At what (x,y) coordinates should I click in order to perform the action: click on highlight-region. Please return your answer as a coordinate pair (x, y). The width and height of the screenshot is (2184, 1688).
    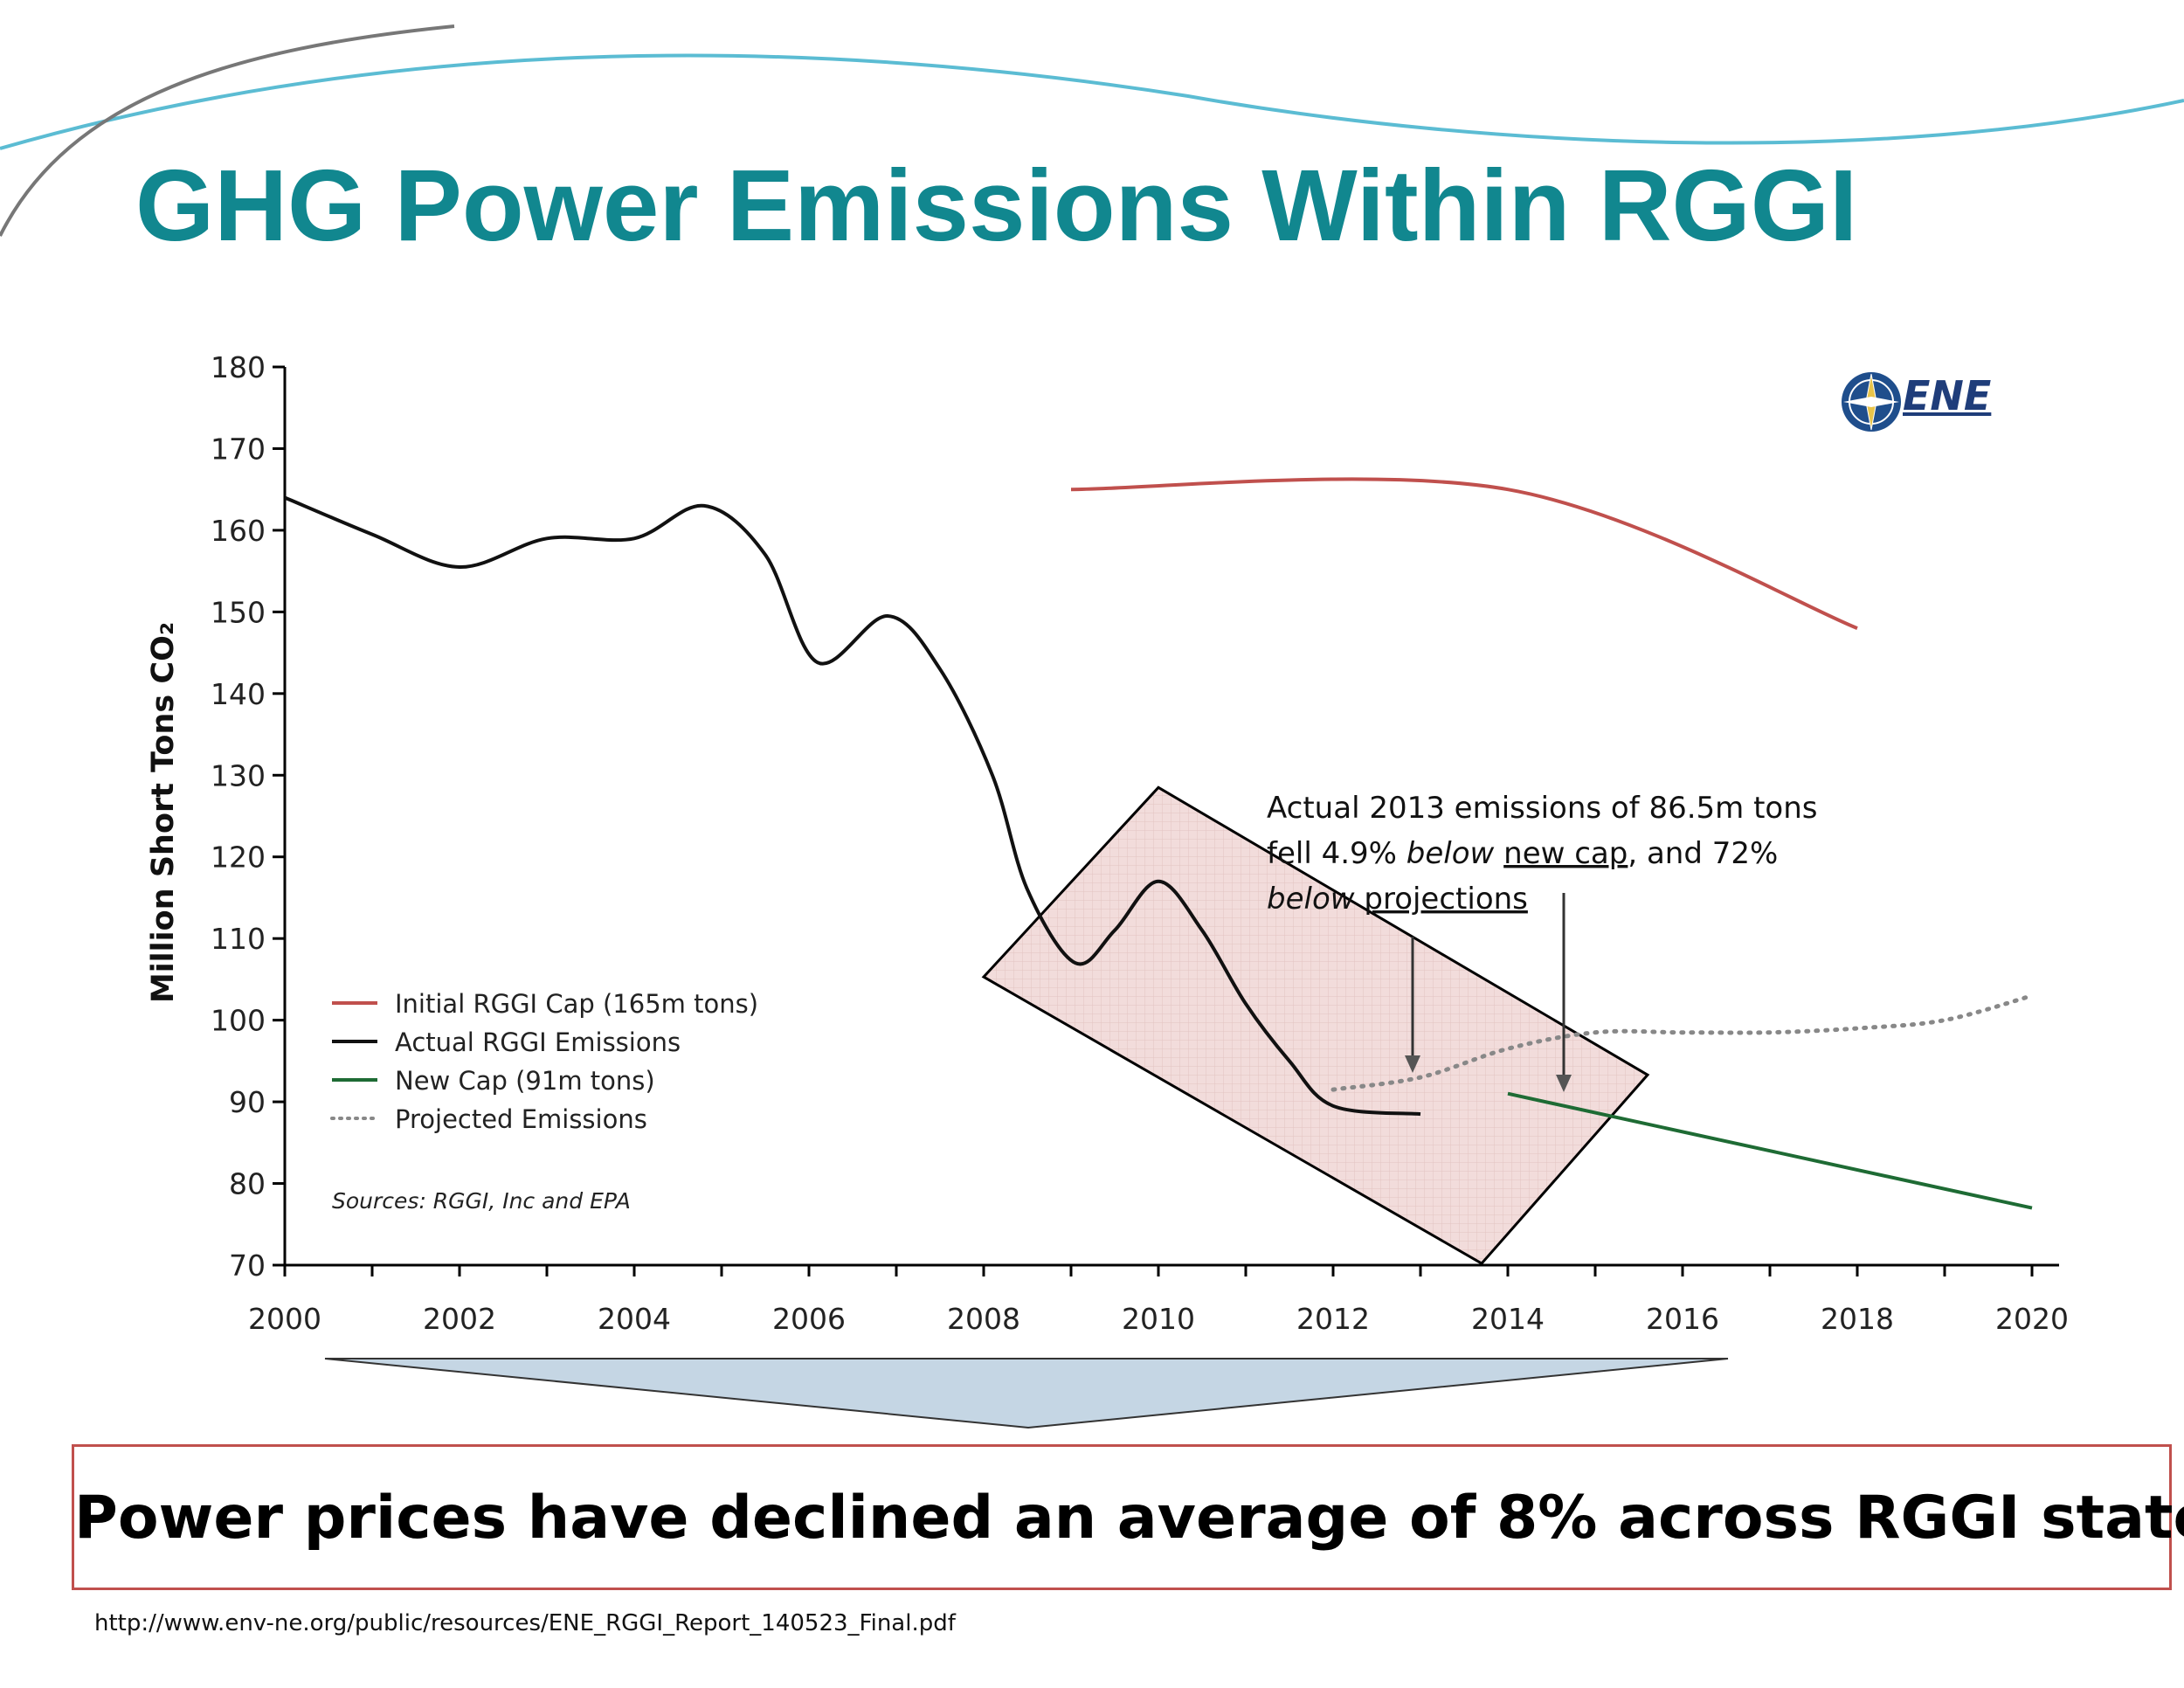
    Looking at the image, I should click on (1315, 1025).